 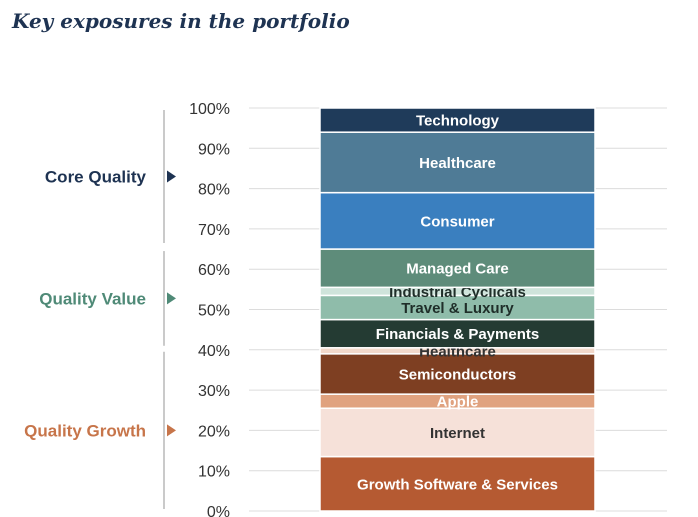 What do you see at coordinates (92, 298) in the screenshot?
I see `group-label: Quality Value` at bounding box center [92, 298].